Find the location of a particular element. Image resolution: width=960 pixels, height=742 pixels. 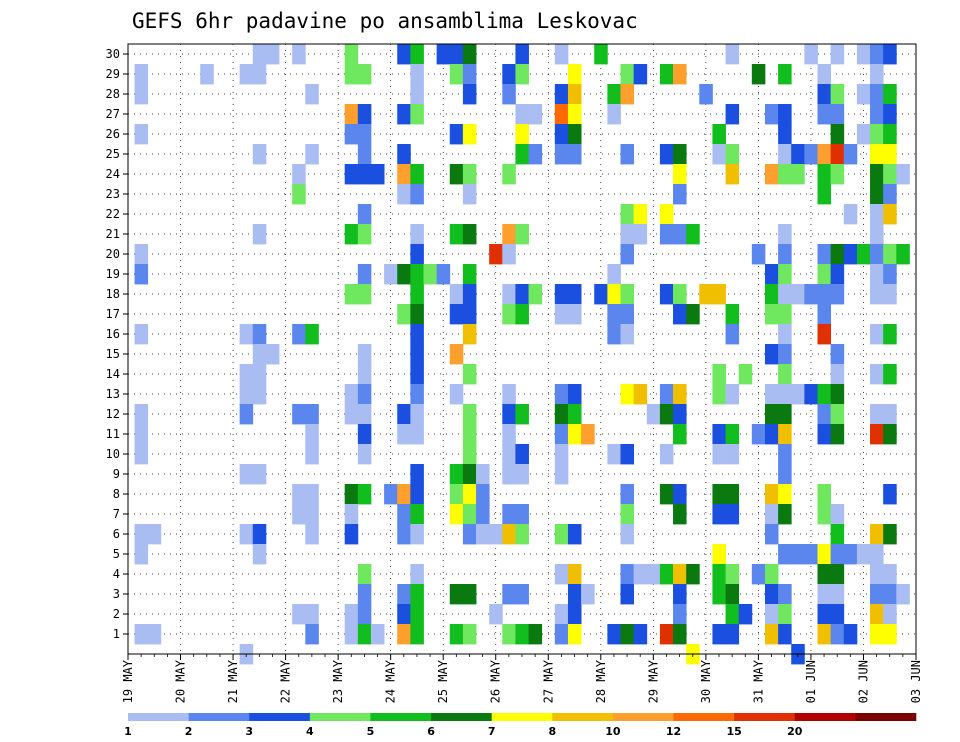

legend-swatch is located at coordinates (825, 717).